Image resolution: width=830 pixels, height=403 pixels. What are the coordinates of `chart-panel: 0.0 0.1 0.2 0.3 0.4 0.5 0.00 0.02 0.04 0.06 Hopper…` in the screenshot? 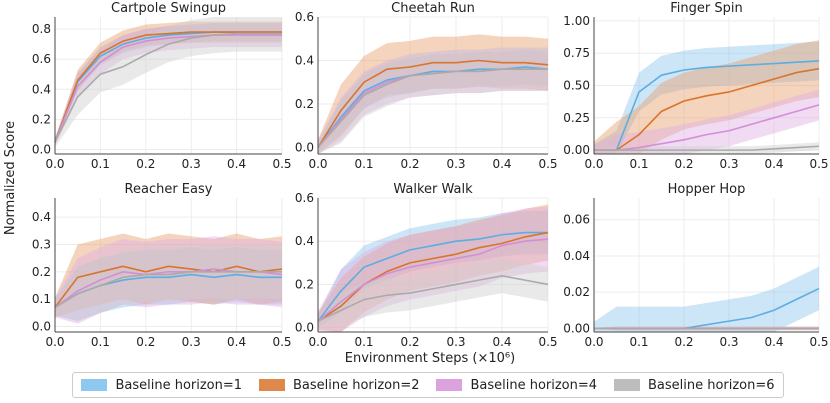 It's located at (695, 265).